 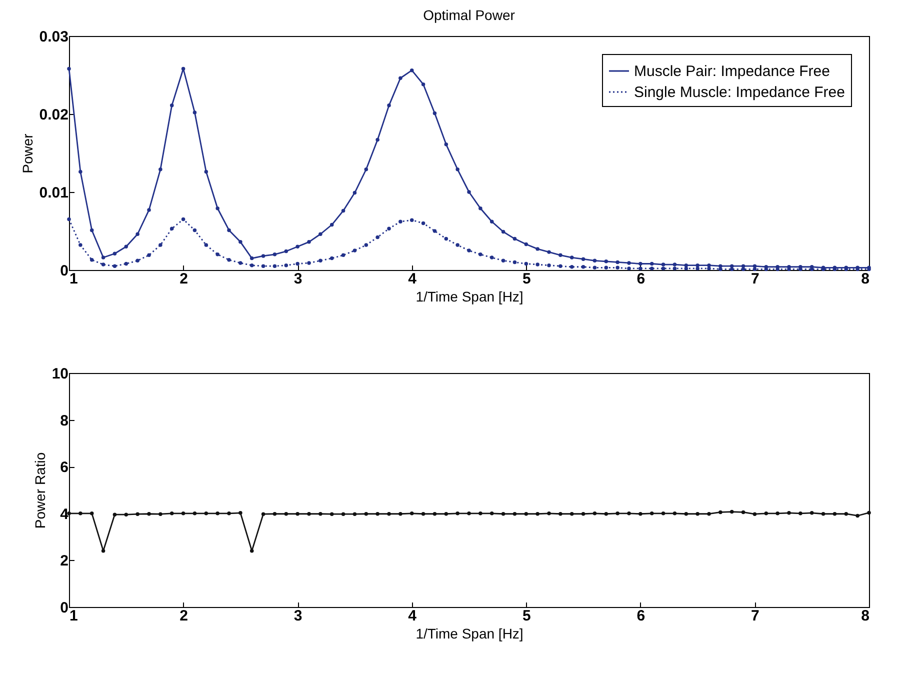 What do you see at coordinates (732, 71) in the screenshot?
I see `legend-label: Muscle Pair: Impedance Free` at bounding box center [732, 71].